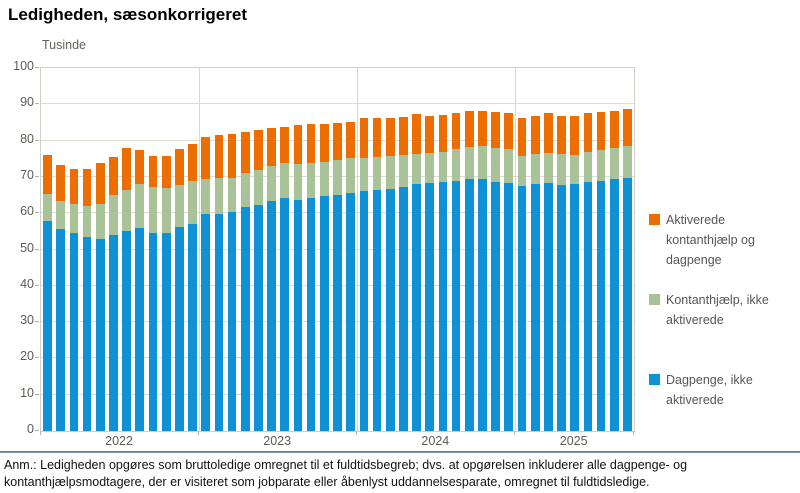 The width and height of the screenshot is (800, 493). What do you see at coordinates (709, 390) in the screenshot?
I see `legend-label: Dagpenge, ikke aktiverede` at bounding box center [709, 390].